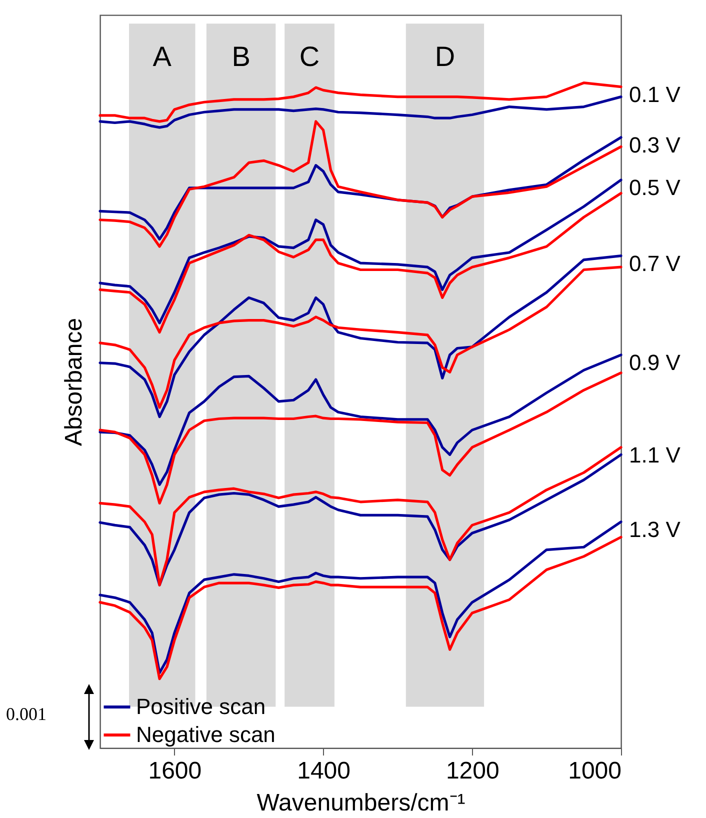 This screenshot has height=818, width=706. I want to click on band-label: C, so click(309, 56).